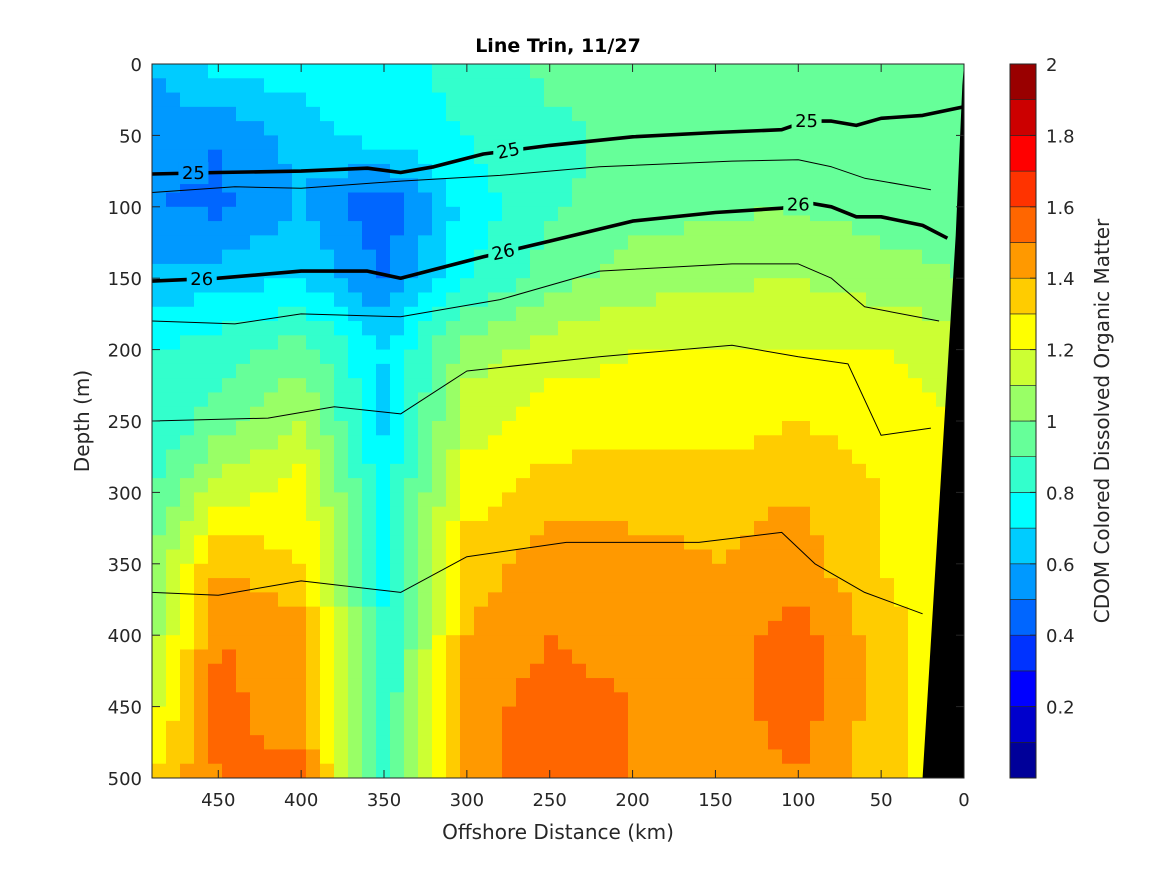 Image resolution: width=1167 pixels, height=875 pixels. What do you see at coordinates (1023, 653) in the screenshot?
I see `colorbar-segment` at bounding box center [1023, 653].